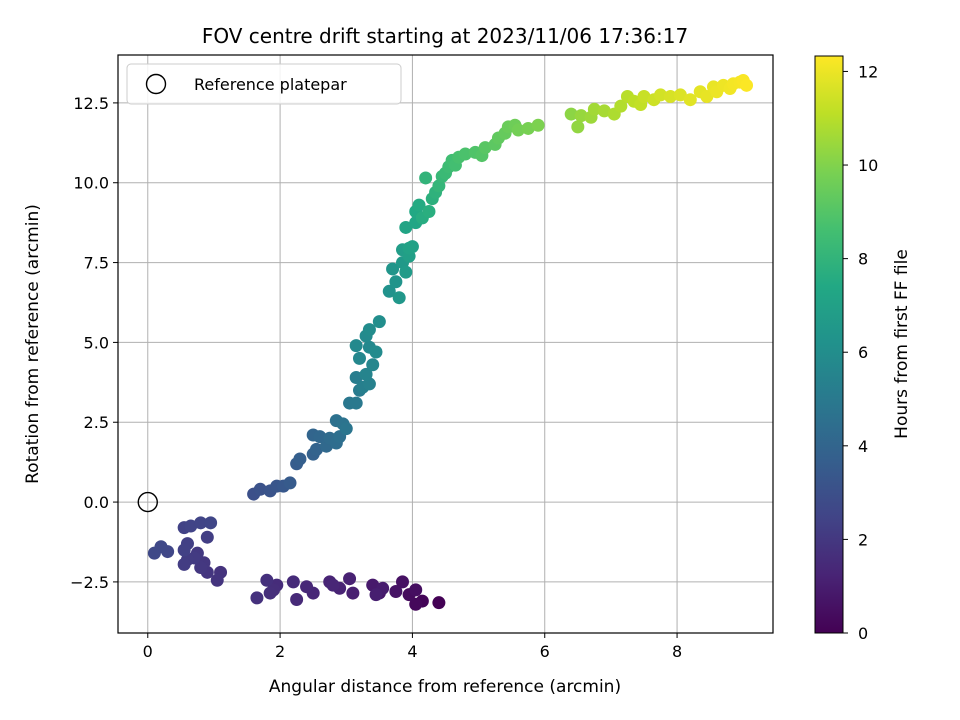  Describe the element at coordinates (863, 633) in the screenshot. I see `colorbar-tick-label: 0` at that location.